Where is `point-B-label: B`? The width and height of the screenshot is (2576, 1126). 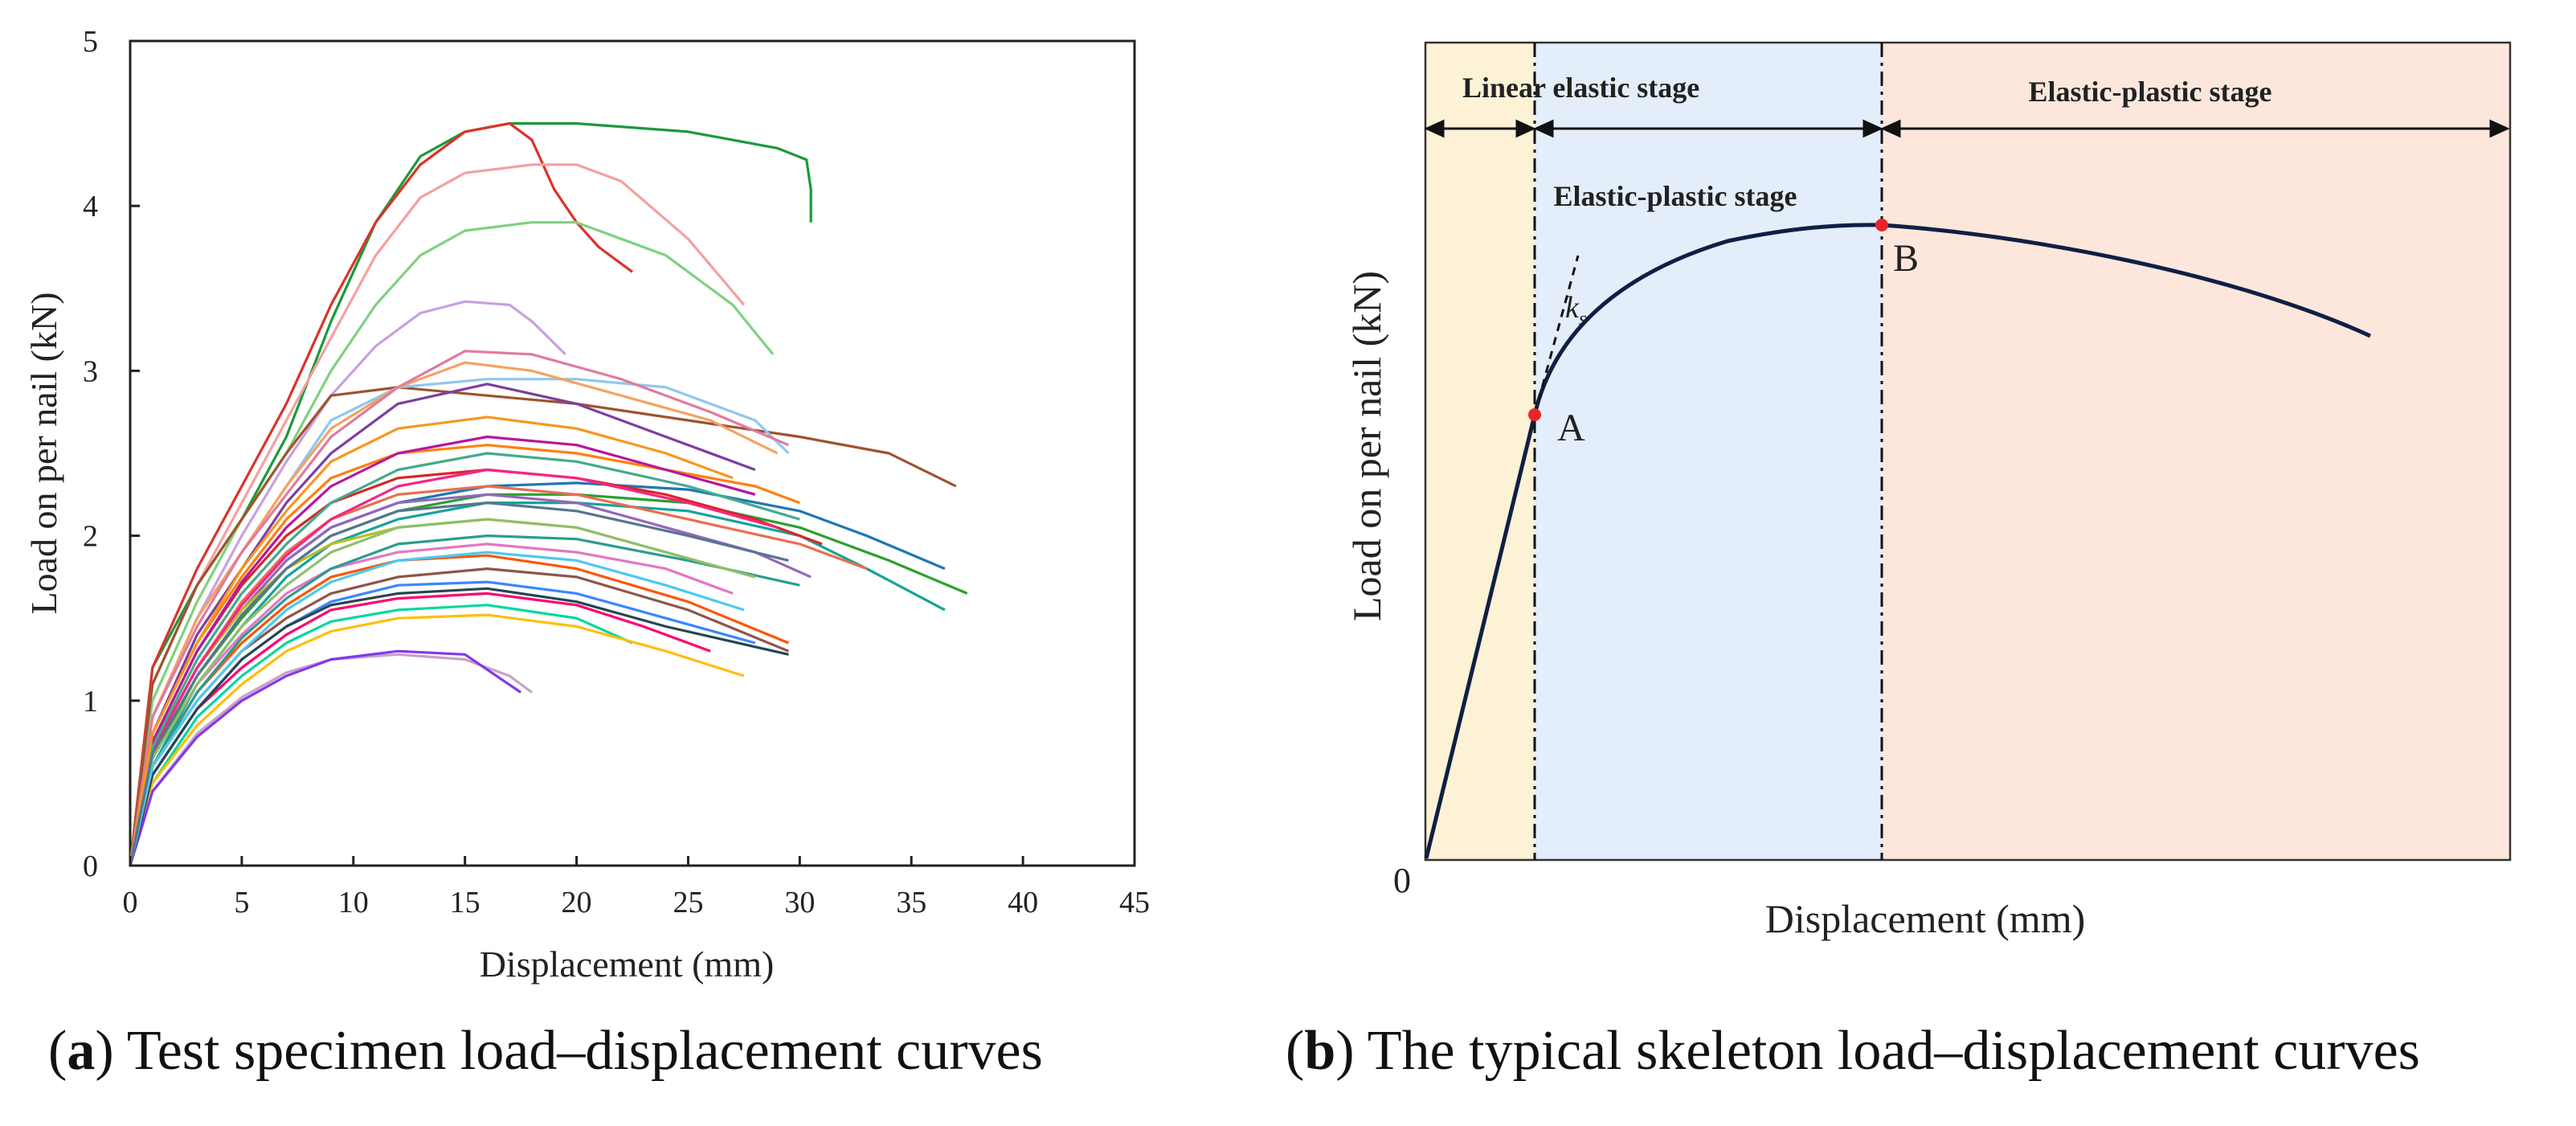 point-B-label: B is located at coordinates (1906, 258).